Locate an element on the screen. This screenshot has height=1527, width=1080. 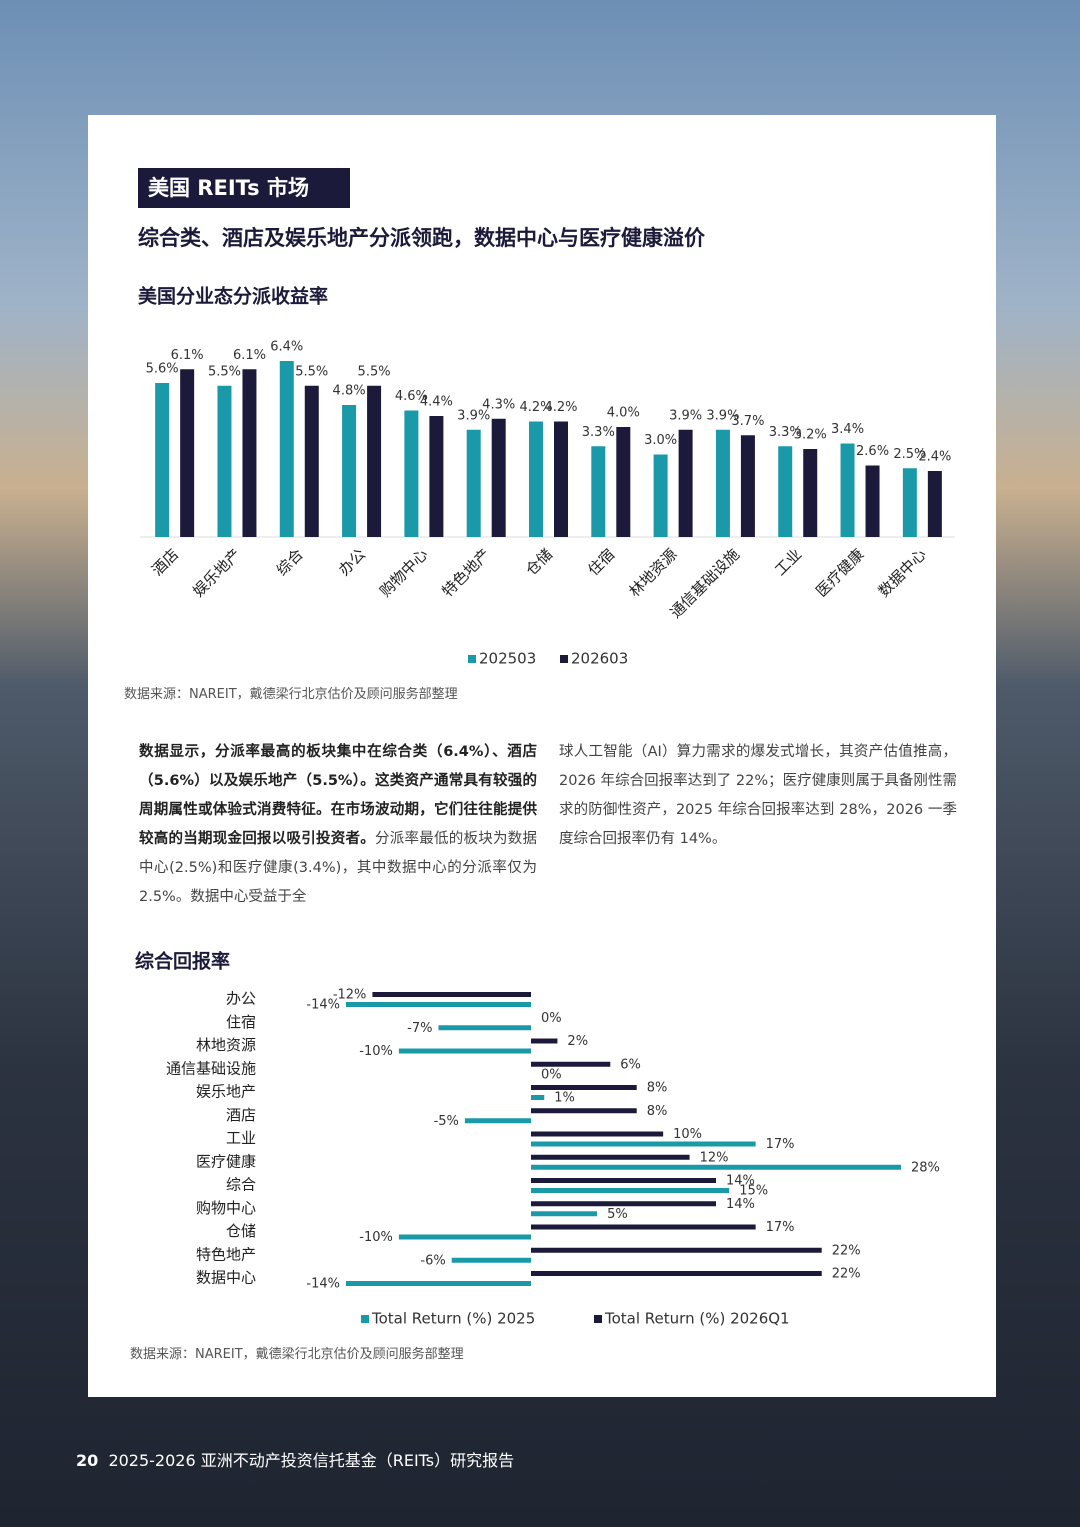
value-label: 4.0% is located at coordinates (623, 413).